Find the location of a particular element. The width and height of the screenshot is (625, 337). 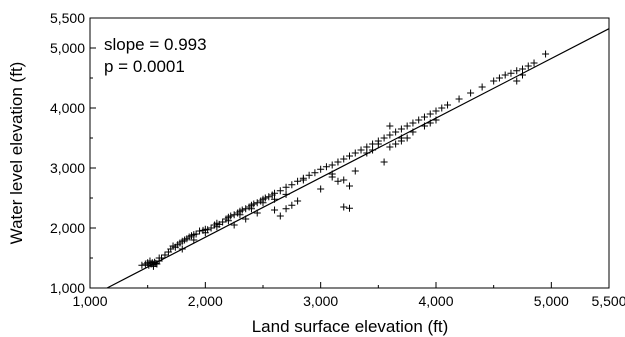

y-tick-label: 2,000 is located at coordinates (67, 228).